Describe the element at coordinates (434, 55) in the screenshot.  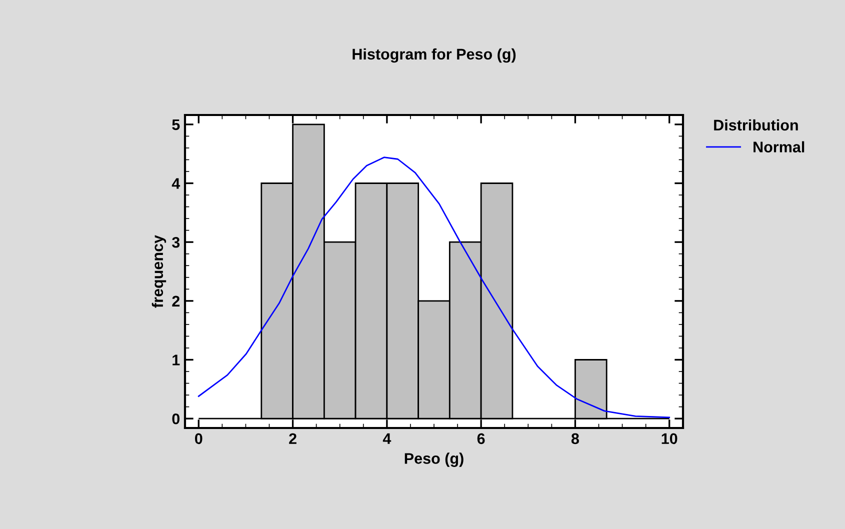
I see `chart-title: Histogram for Peso (g)` at that location.